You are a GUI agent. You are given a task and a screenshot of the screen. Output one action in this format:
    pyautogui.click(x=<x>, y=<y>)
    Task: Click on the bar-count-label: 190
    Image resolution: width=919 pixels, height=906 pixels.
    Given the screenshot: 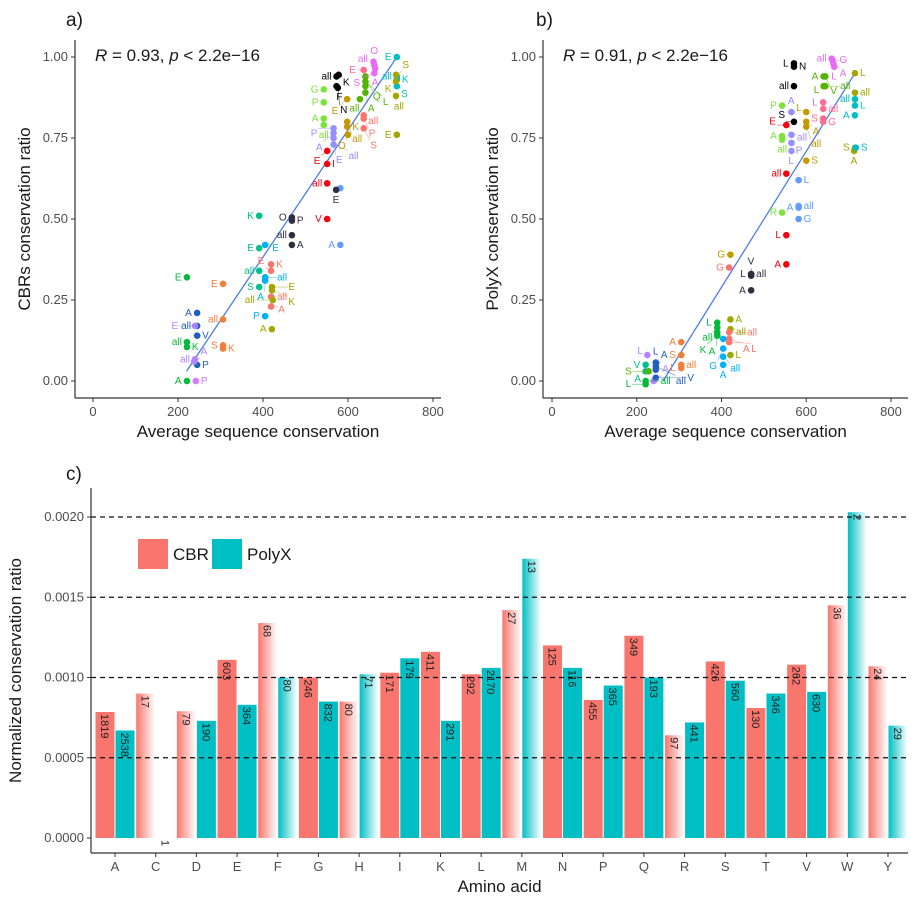 What is the action you would take?
    pyautogui.click(x=205, y=732)
    